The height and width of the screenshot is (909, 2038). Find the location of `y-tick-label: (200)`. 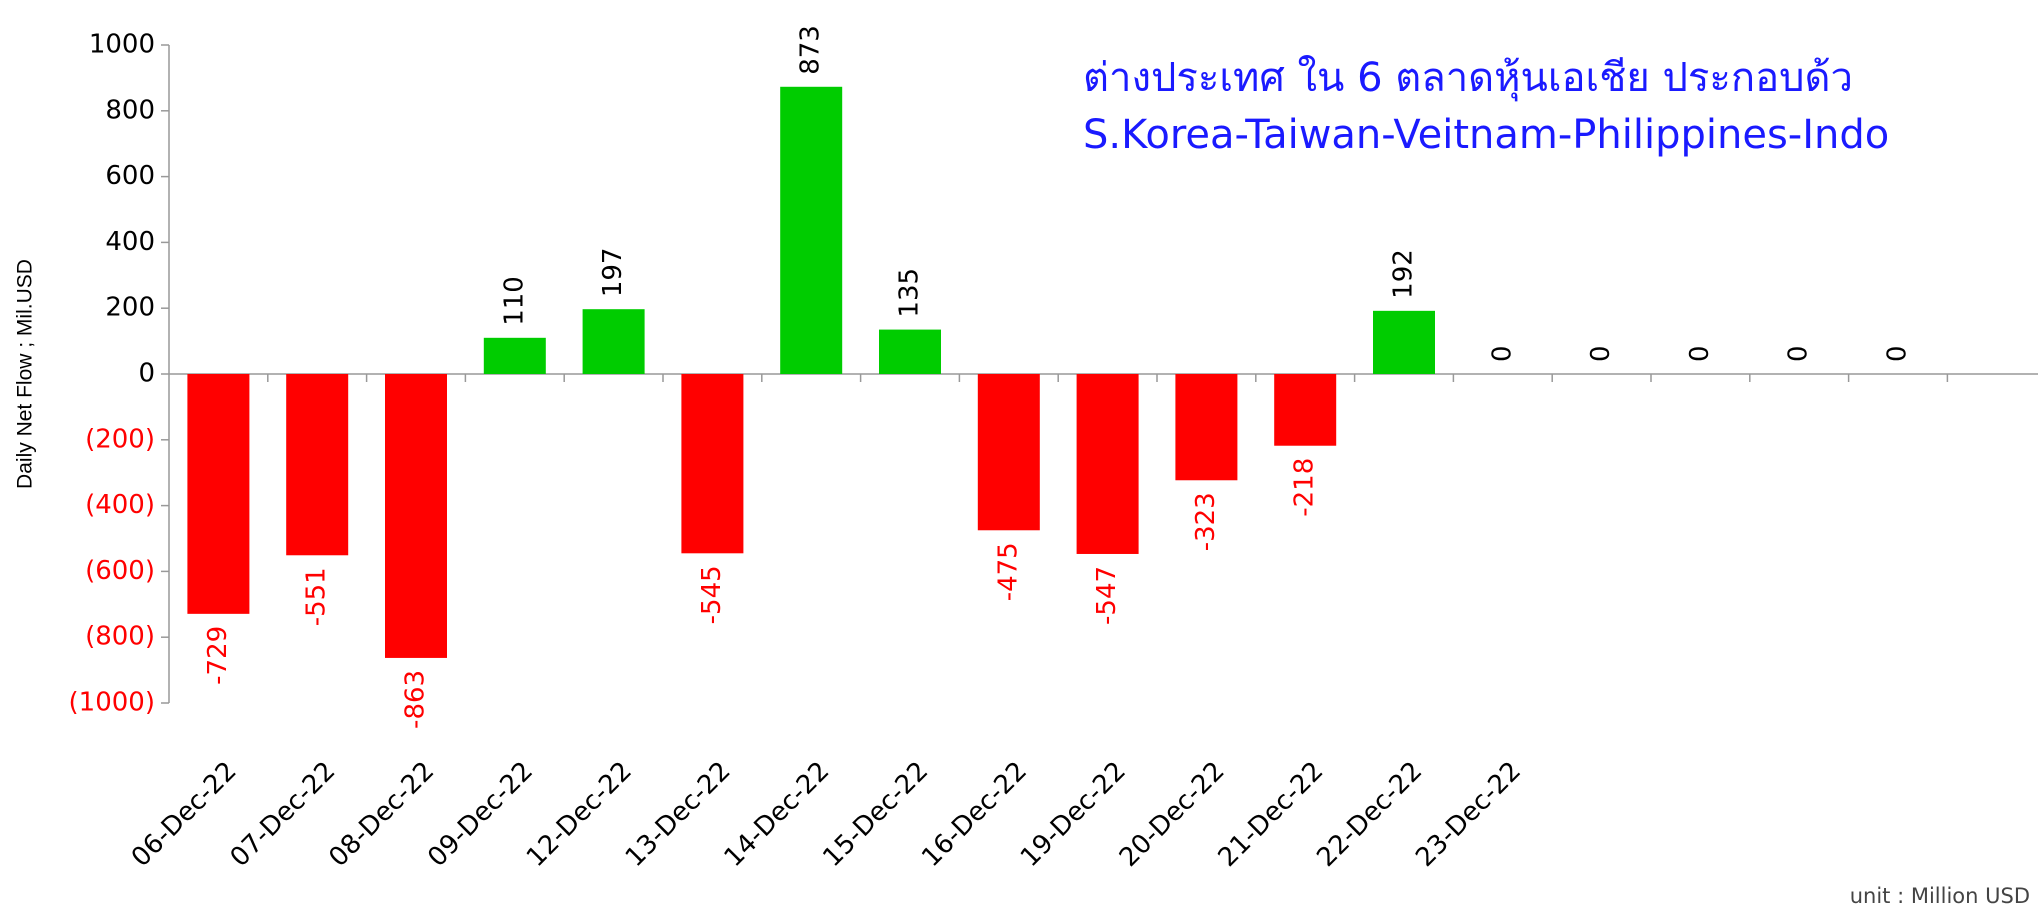

y-tick-label: (200) is located at coordinates (120, 439).